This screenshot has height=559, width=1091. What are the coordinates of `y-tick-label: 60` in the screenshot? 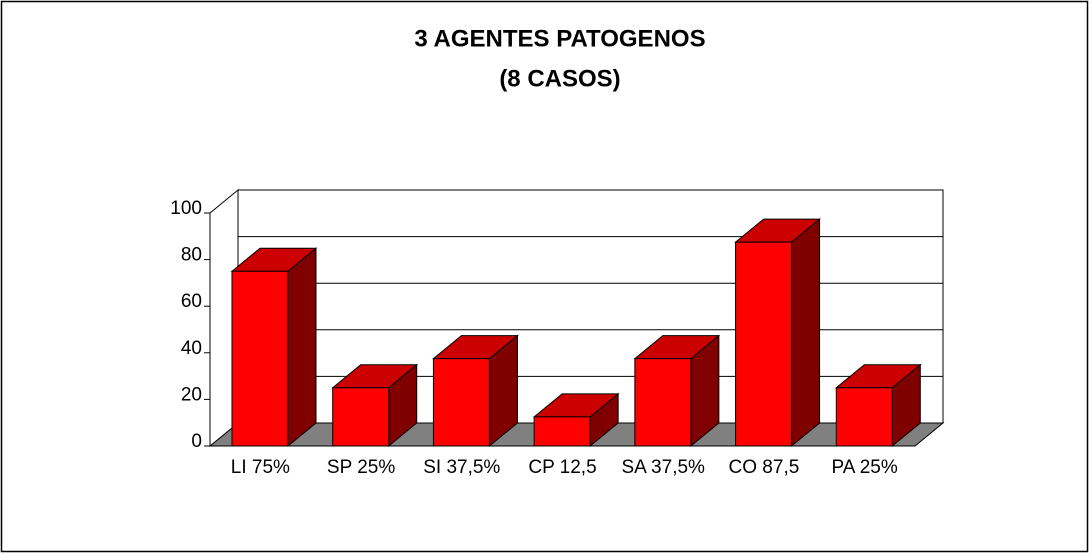 It's located at (191, 301).